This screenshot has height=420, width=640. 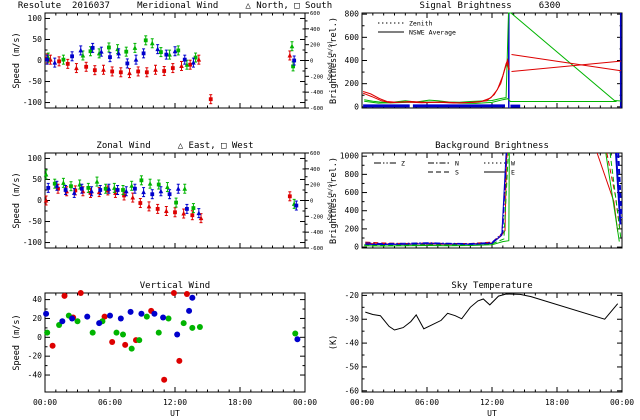 What do you see at coordinates (491, 286) in the screenshot?
I see `panel-title: Sky Temperature` at bounding box center [491, 286].